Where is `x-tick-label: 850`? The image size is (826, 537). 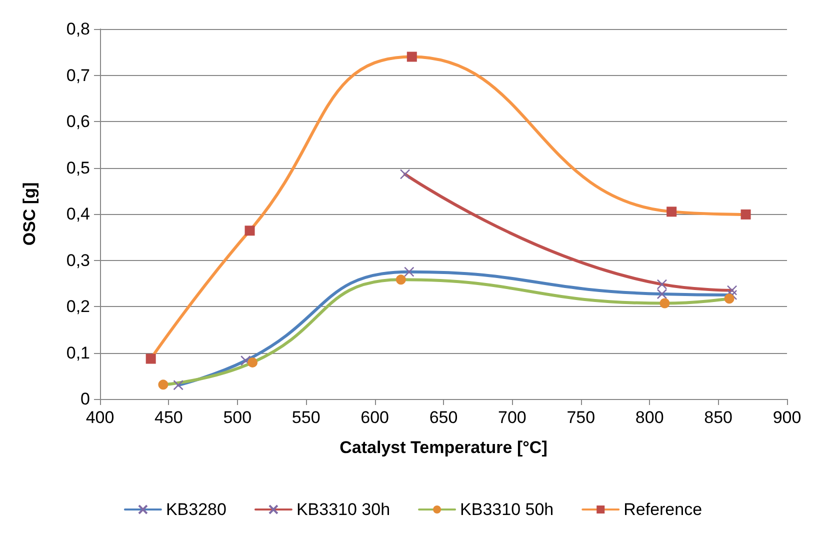
x-tick-label: 850 is located at coordinates (718, 417).